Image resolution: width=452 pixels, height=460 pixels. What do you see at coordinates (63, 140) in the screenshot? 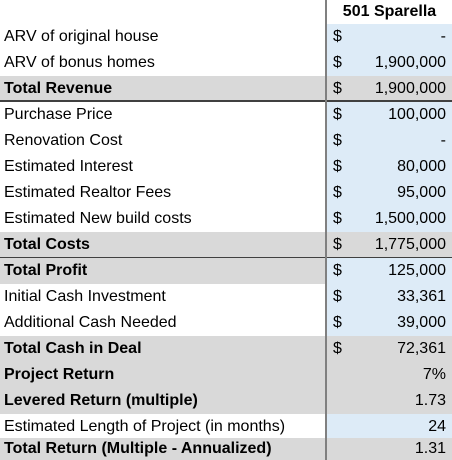
I see `row-label: Renovation Cost` at bounding box center [63, 140].